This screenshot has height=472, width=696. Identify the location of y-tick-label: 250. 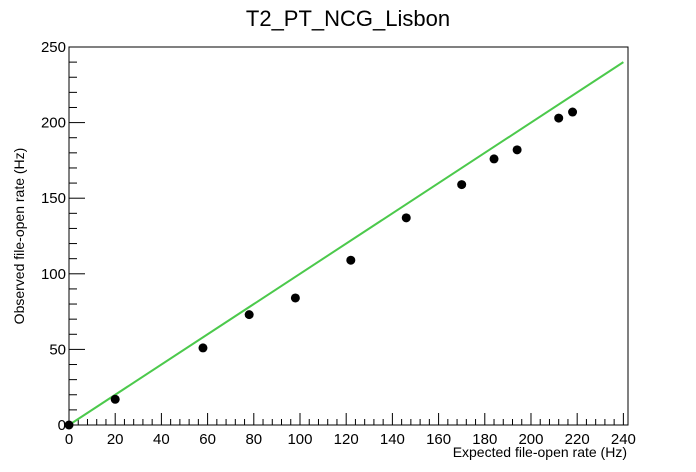
(53, 47).